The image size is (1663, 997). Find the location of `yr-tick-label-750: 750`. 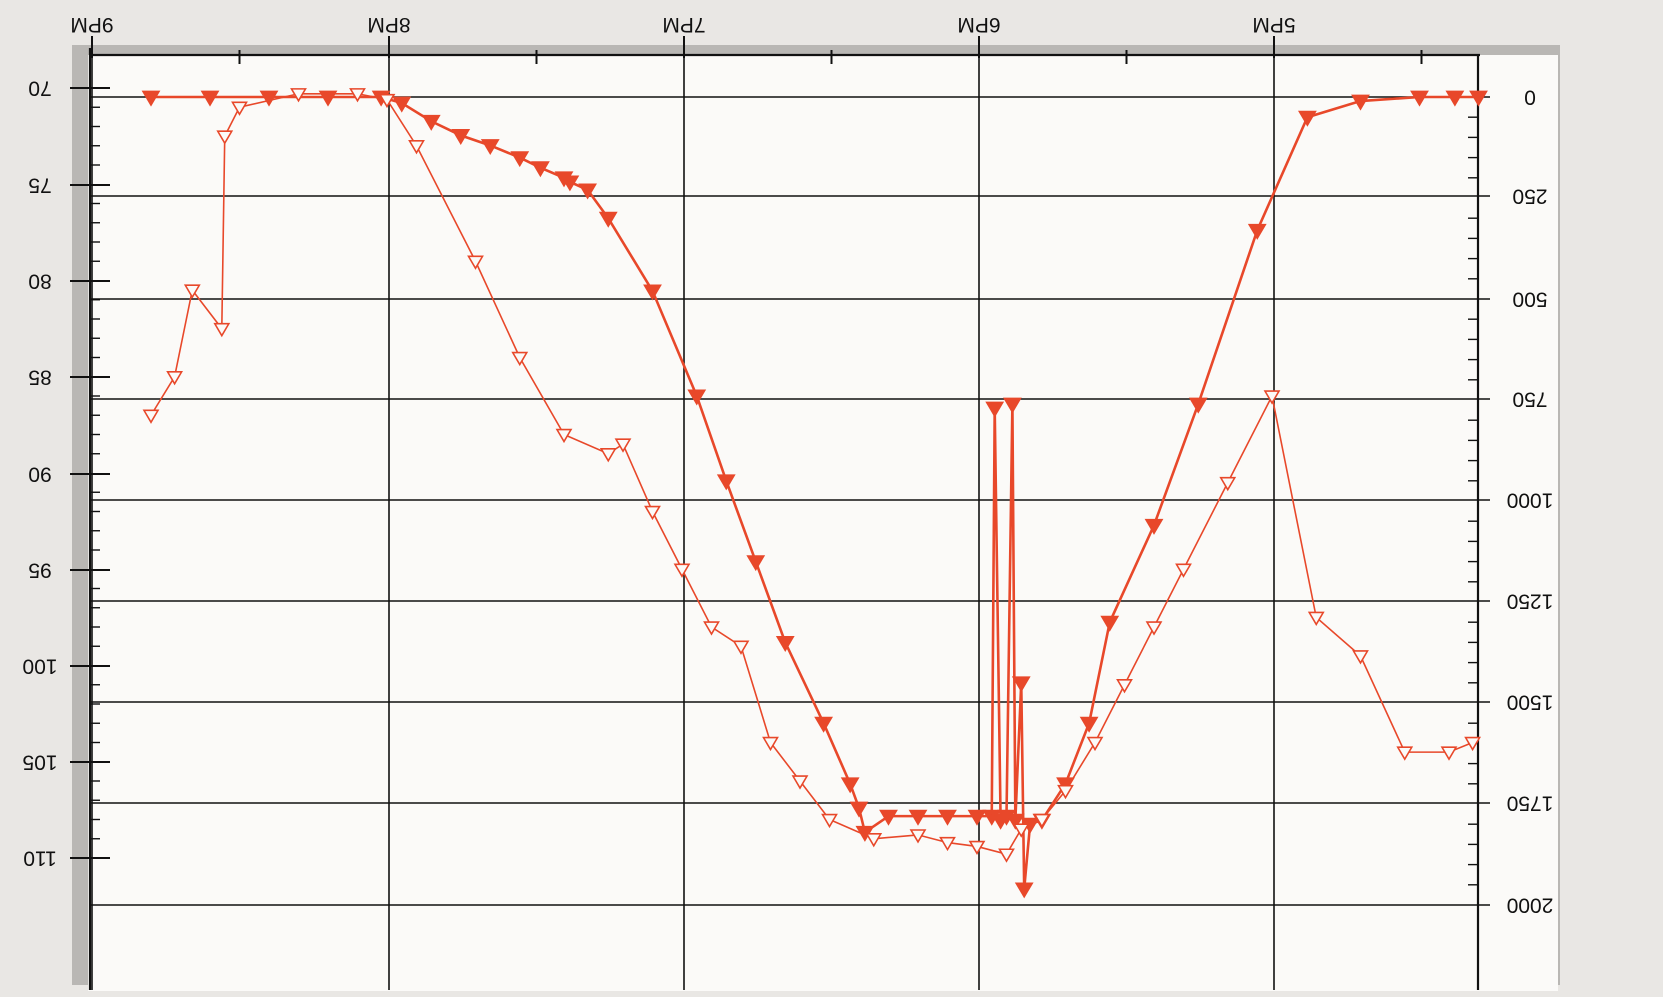

yr-tick-label-750: 750 is located at coordinates (1529, 399).